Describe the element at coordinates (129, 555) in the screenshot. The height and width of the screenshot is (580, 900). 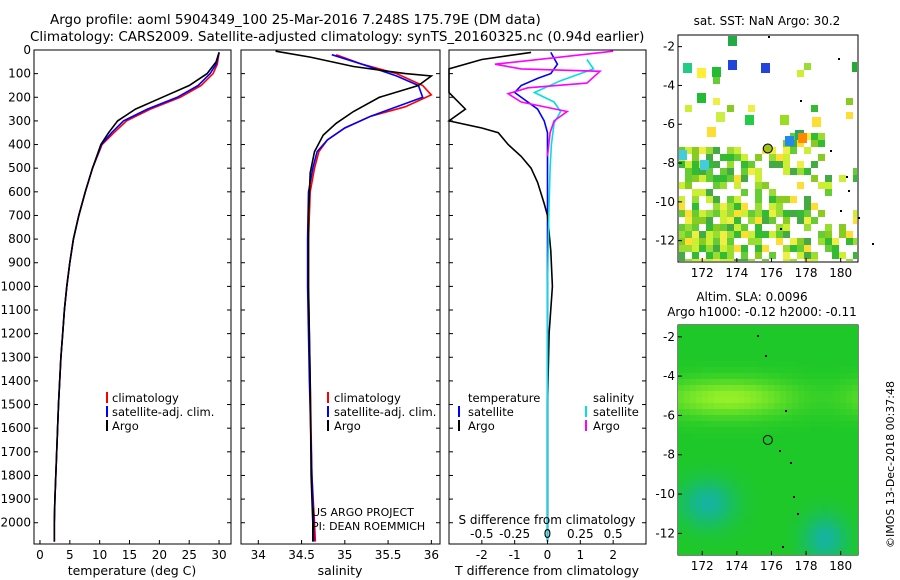
I see `x-tick-label: 15` at that location.